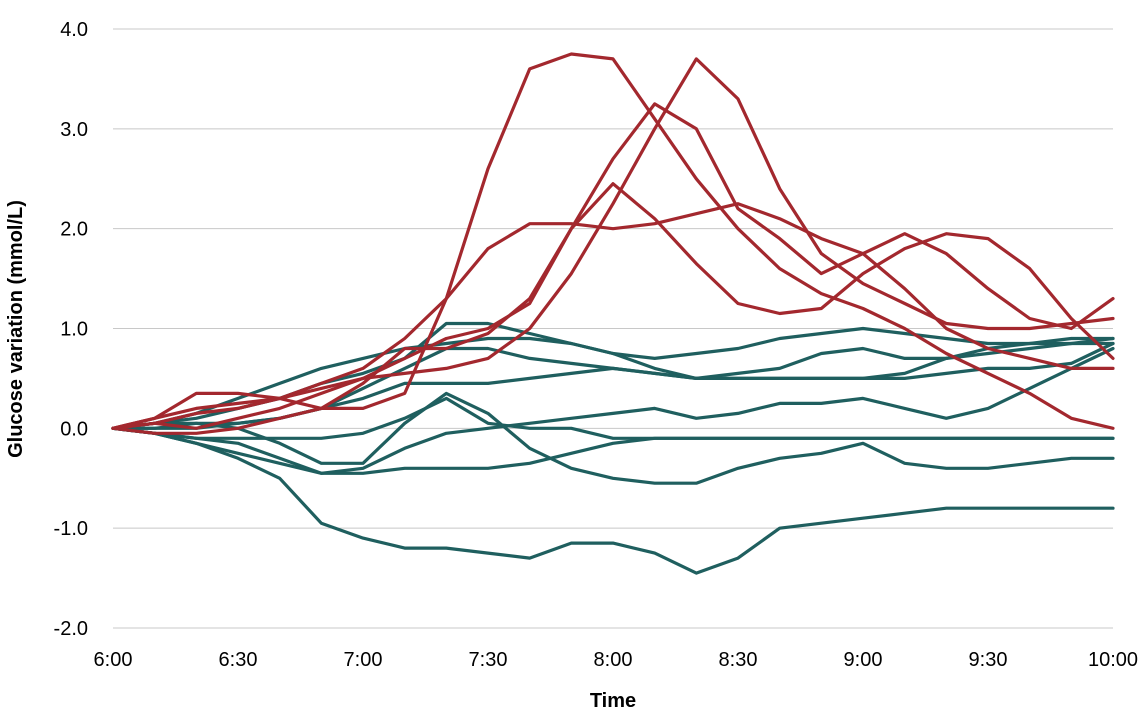 This screenshot has width=1144, height=714. Describe the element at coordinates (74, 30) in the screenshot. I see `y-tick-label: 4.0` at that location.